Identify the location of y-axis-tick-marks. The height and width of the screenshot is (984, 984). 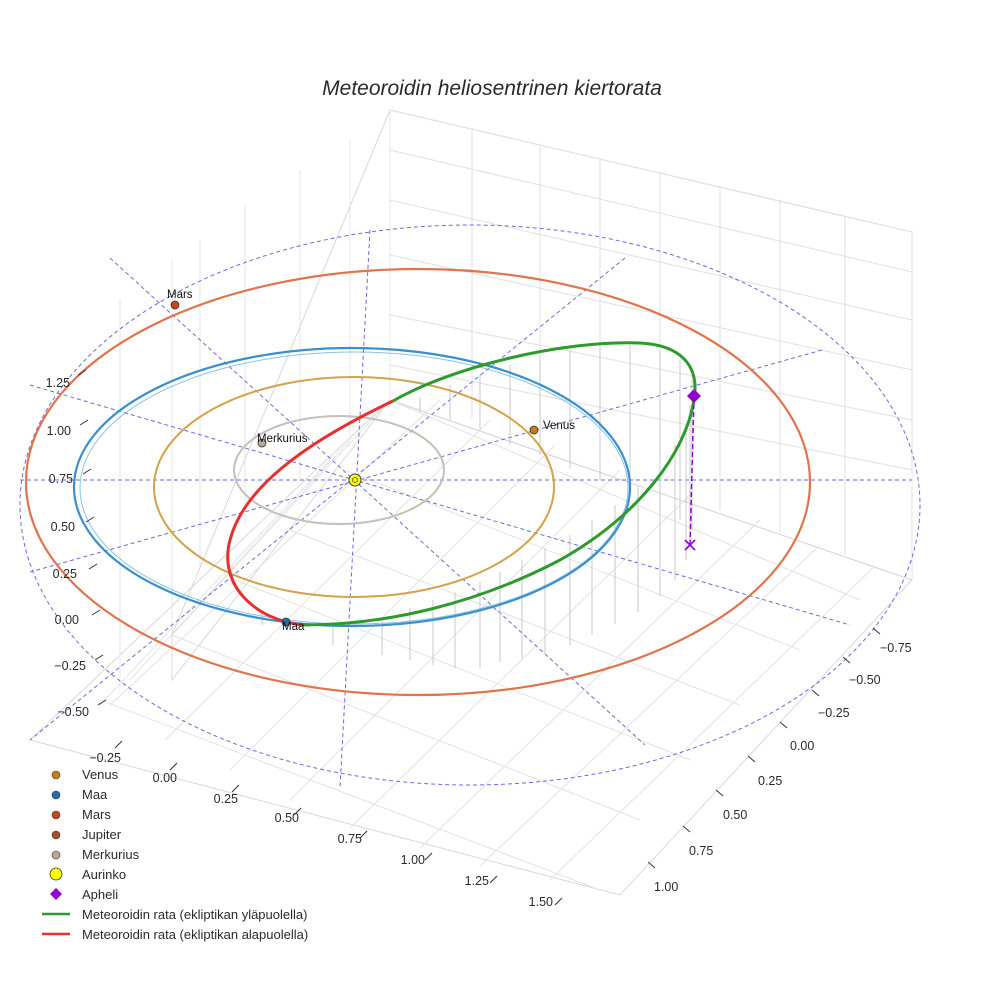
(764, 748).